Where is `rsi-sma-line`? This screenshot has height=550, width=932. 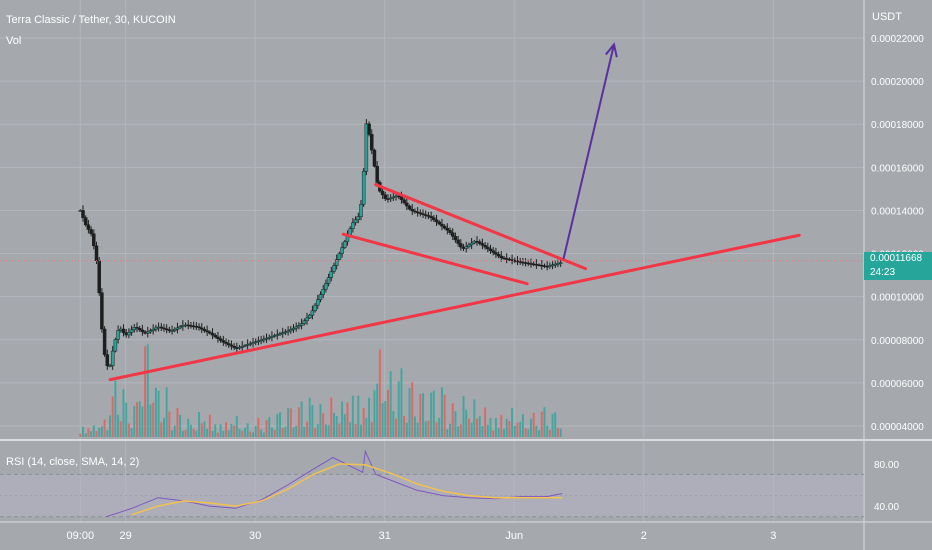 rsi-sma-line is located at coordinates (347, 489).